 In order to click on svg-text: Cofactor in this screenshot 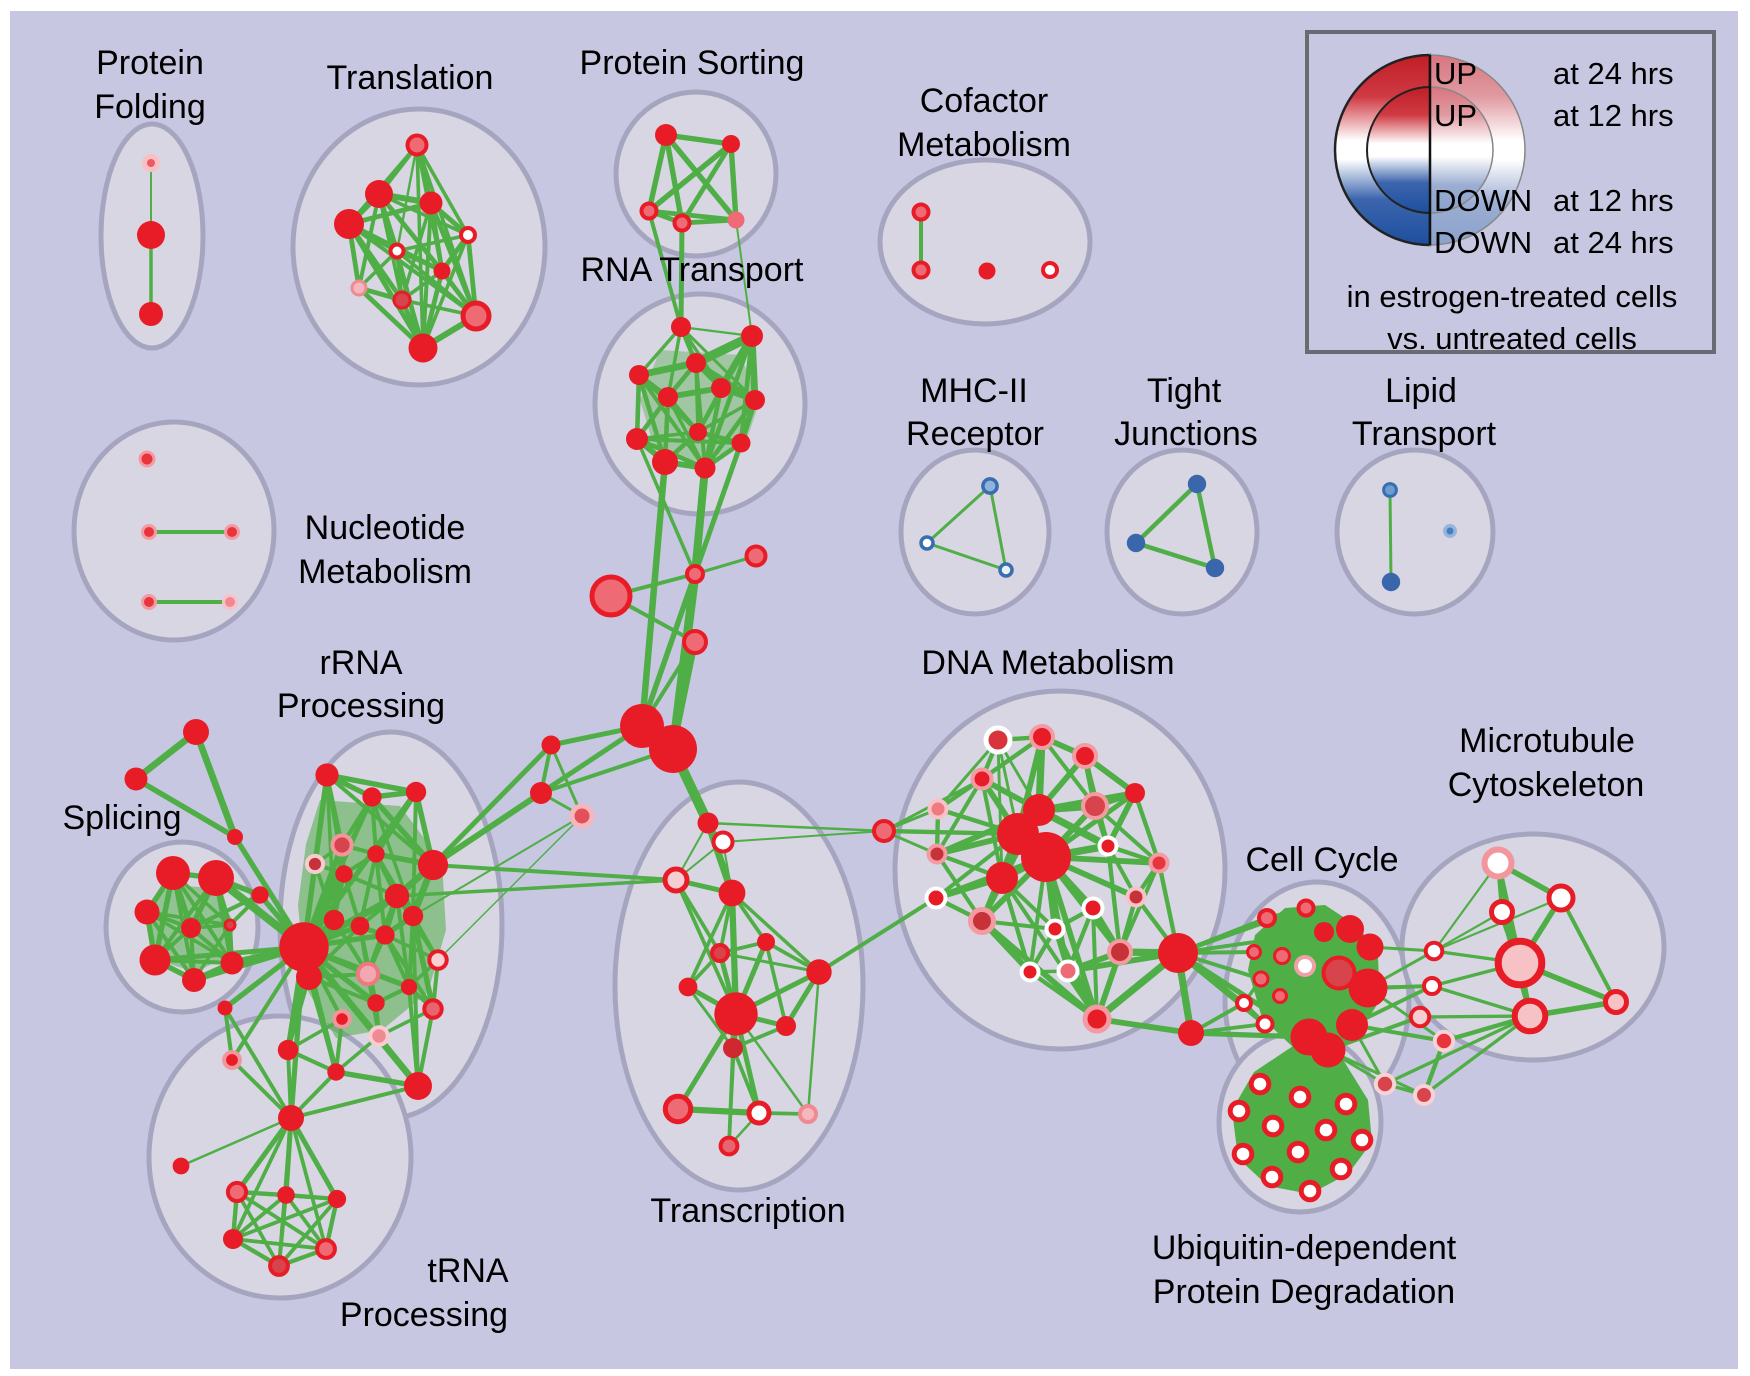, I will do `click(984, 101)`.